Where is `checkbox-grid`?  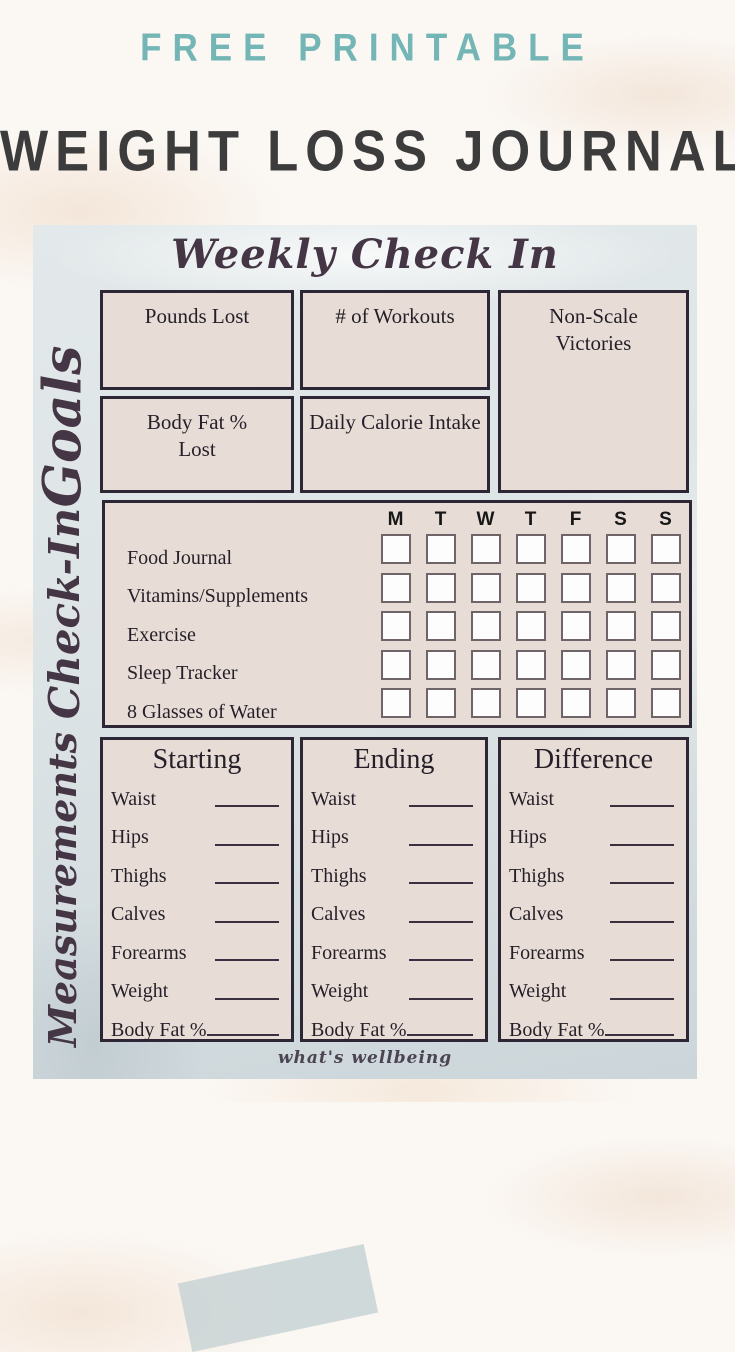
checkbox-grid is located at coordinates (530, 630).